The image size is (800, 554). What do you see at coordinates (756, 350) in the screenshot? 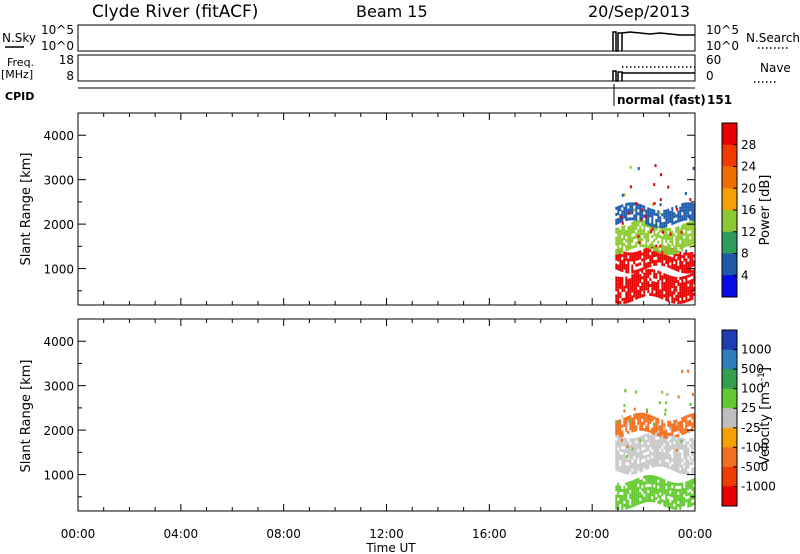
I see `colorbar-tick-label: 1000` at bounding box center [756, 350].